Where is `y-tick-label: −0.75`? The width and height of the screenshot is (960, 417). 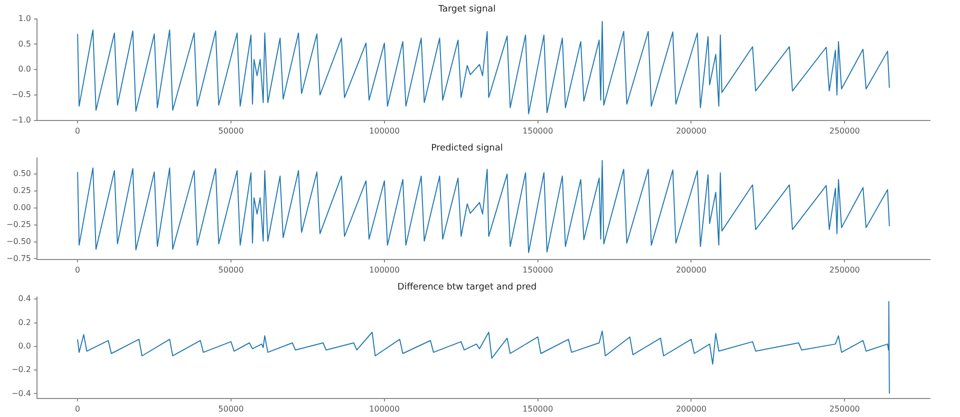 y-tick-label: −0.75 is located at coordinates (18, 258).